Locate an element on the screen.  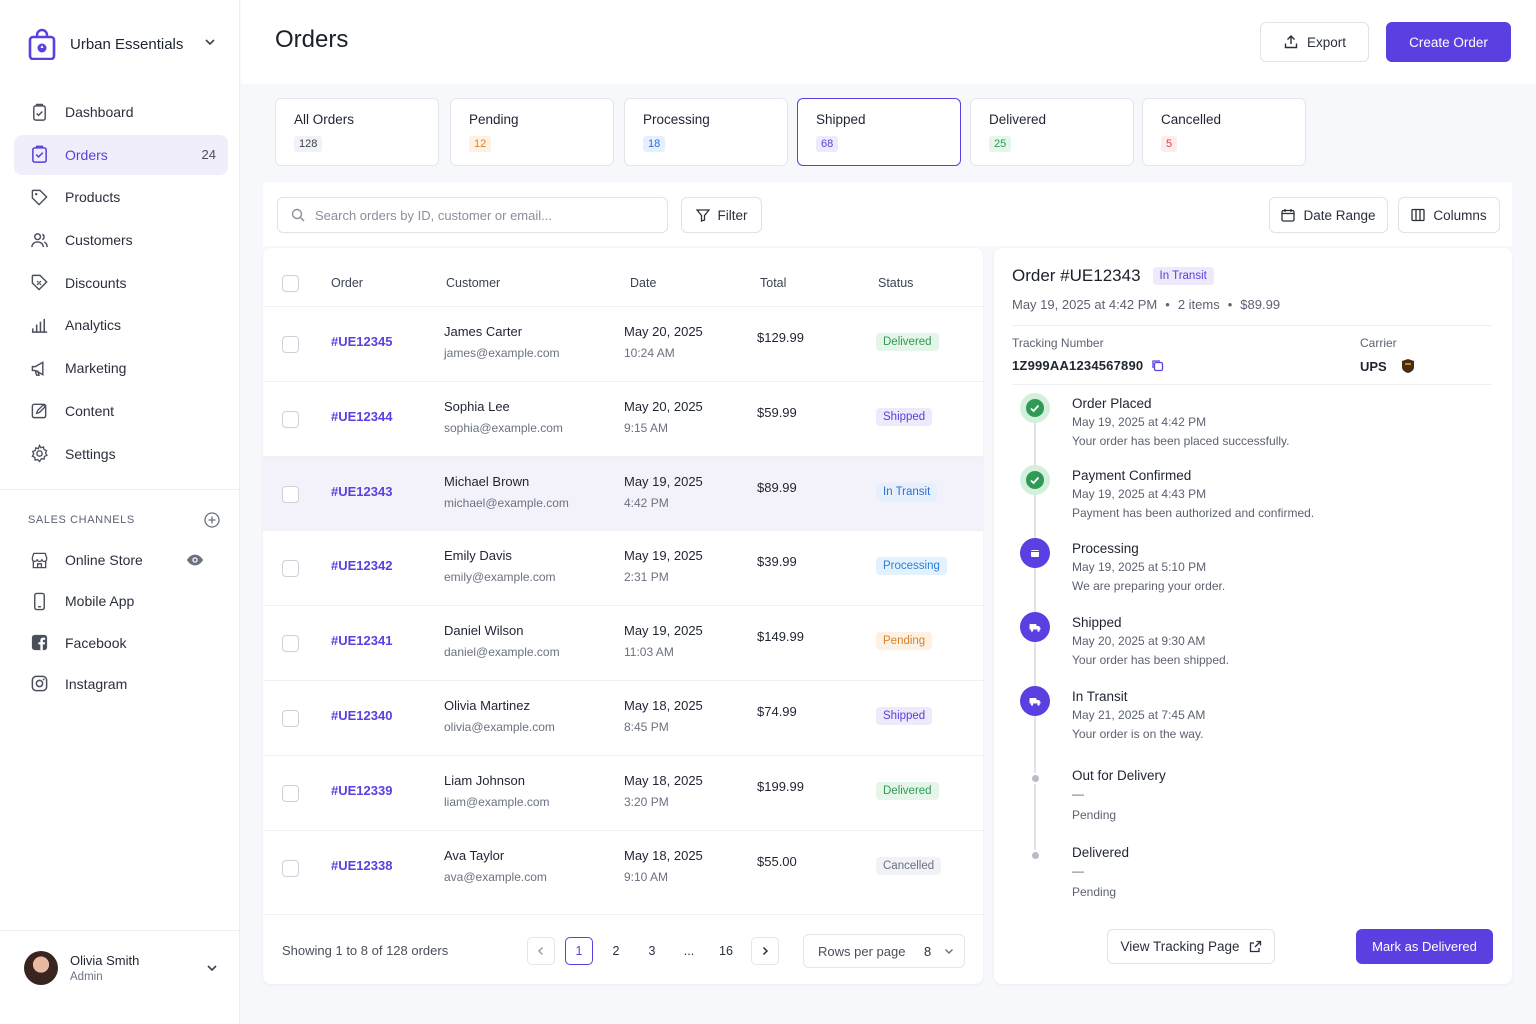
step-description: Your order has been shipped. is located at coordinates (1151, 660).